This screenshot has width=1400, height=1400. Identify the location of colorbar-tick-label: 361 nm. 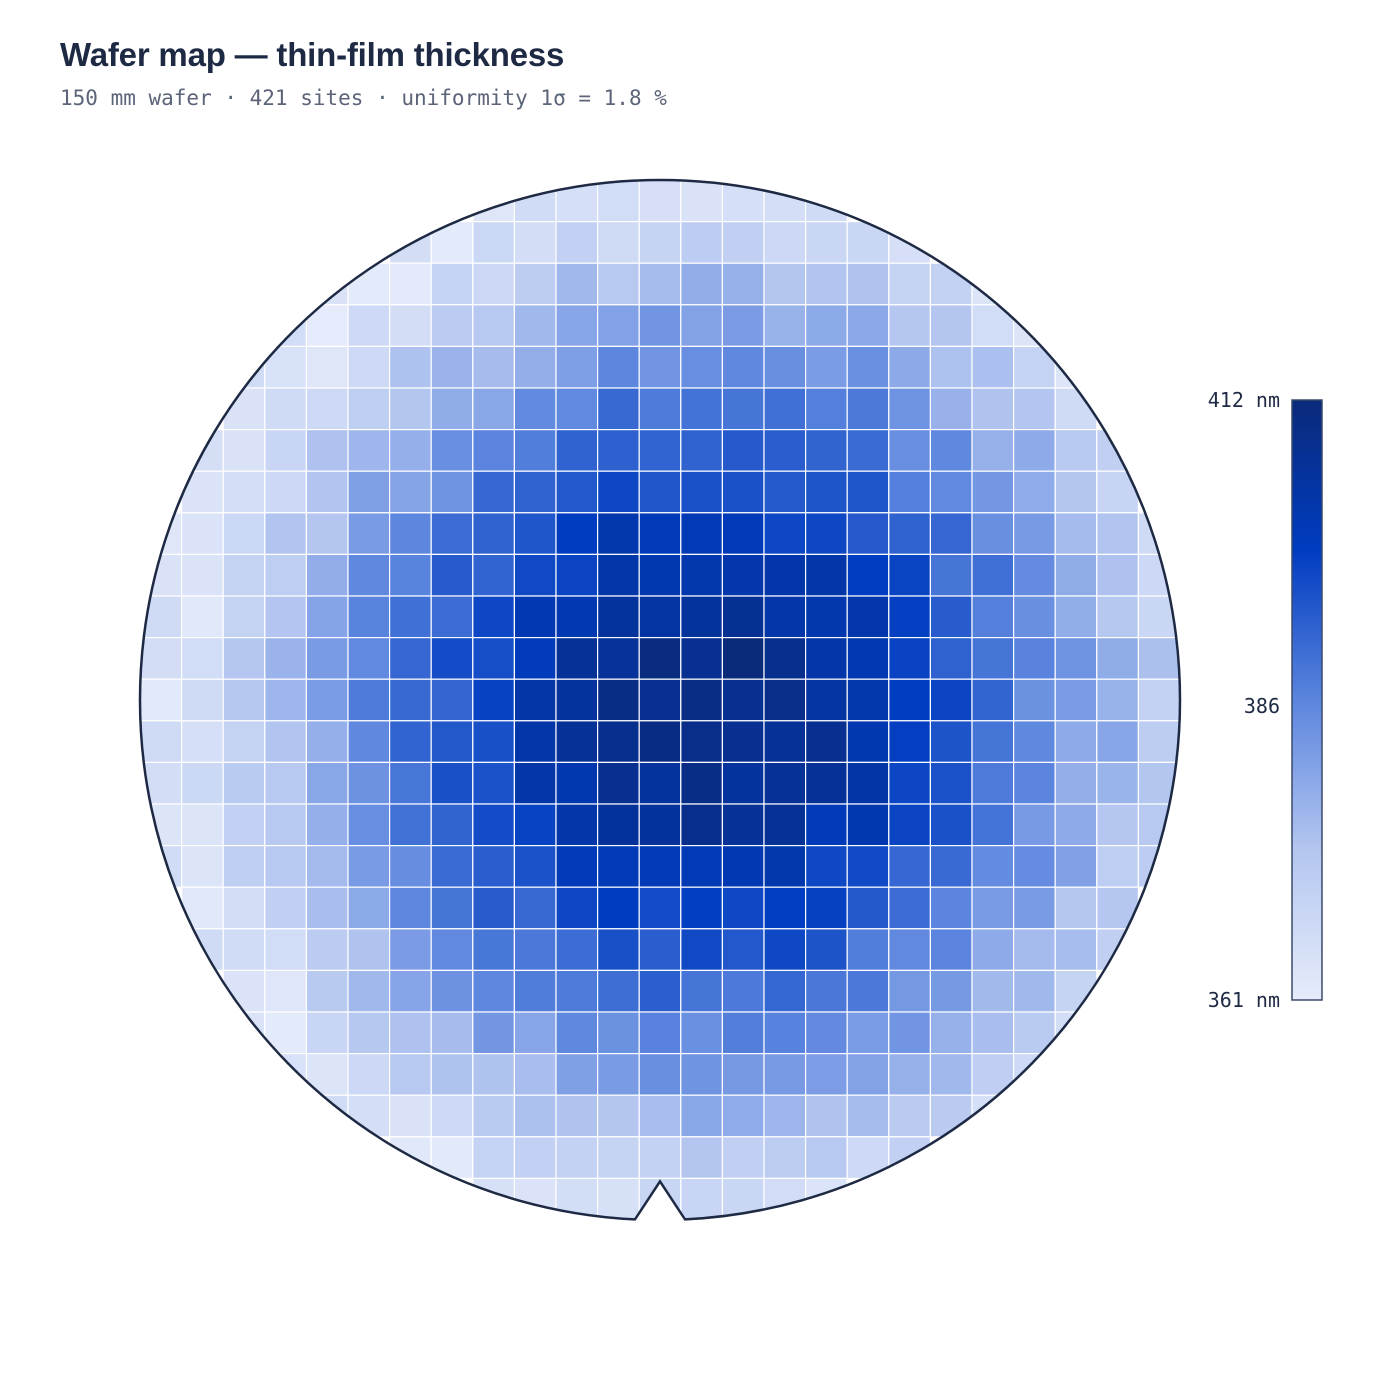
(1244, 1000).